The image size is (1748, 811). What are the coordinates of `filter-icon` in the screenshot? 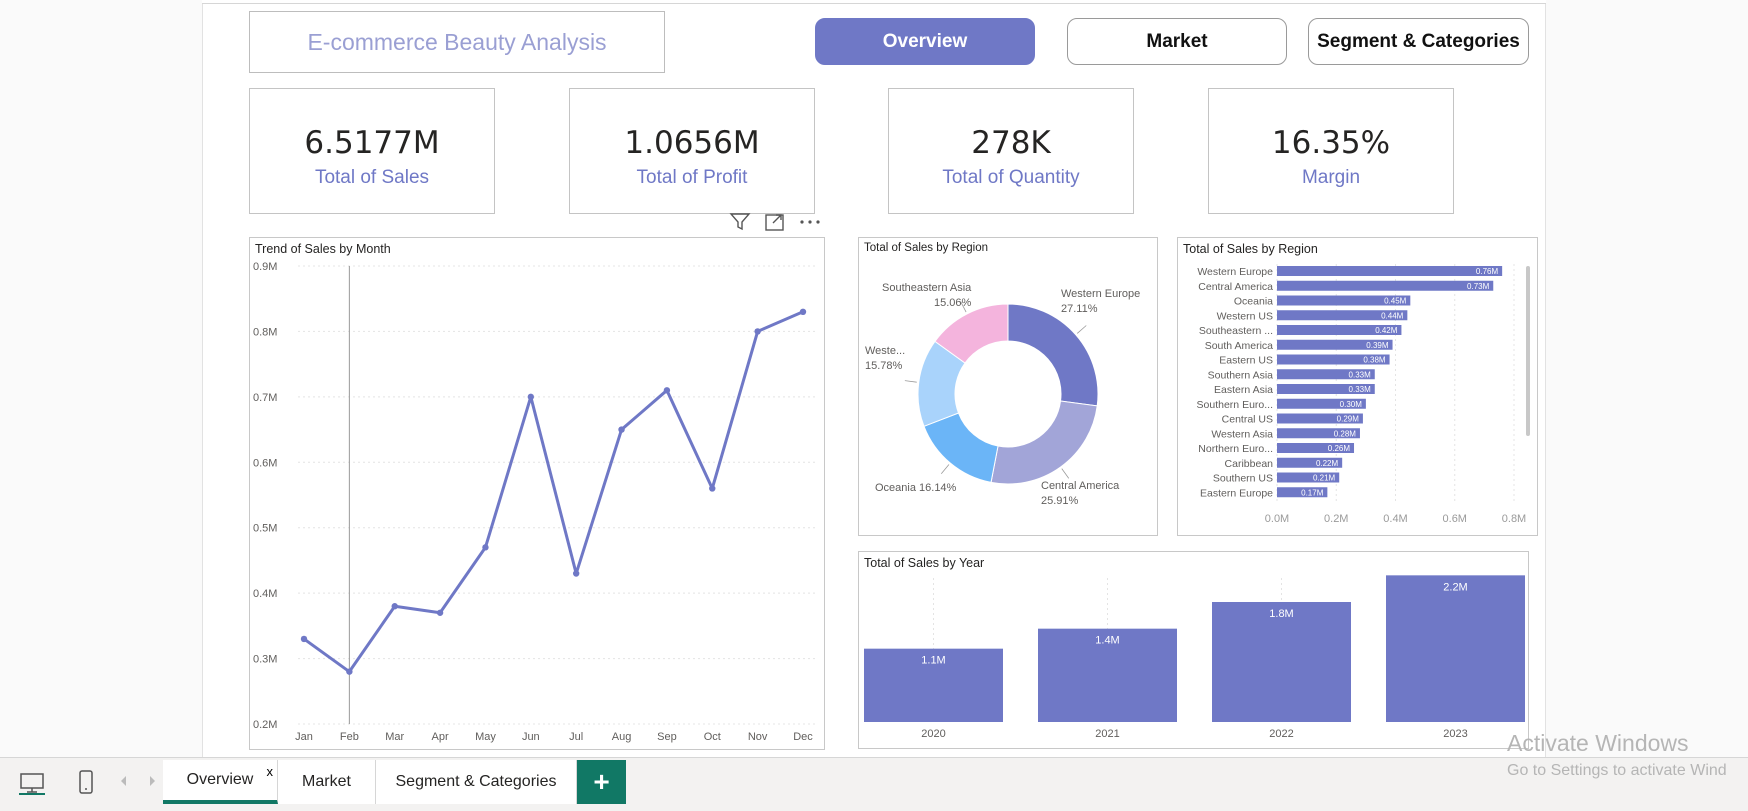 It's located at (740, 224).